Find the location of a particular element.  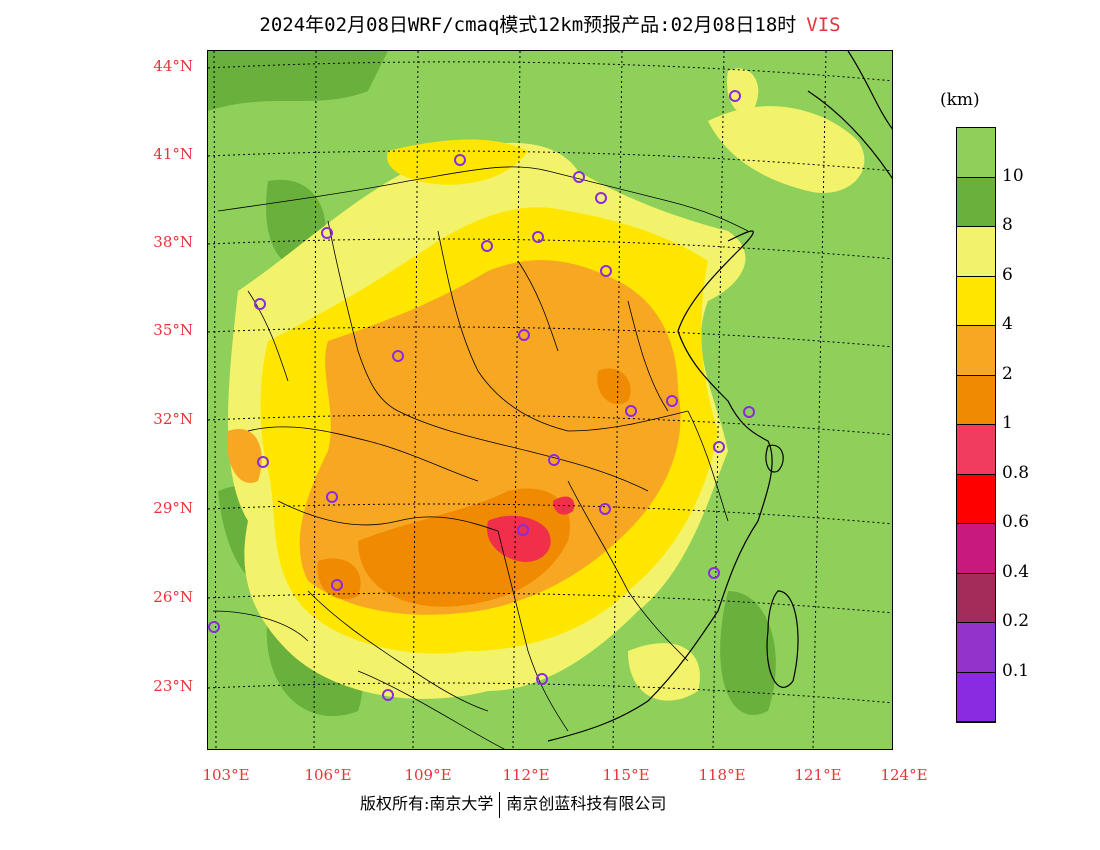

colorbar-unit: (km) is located at coordinates (960, 100).